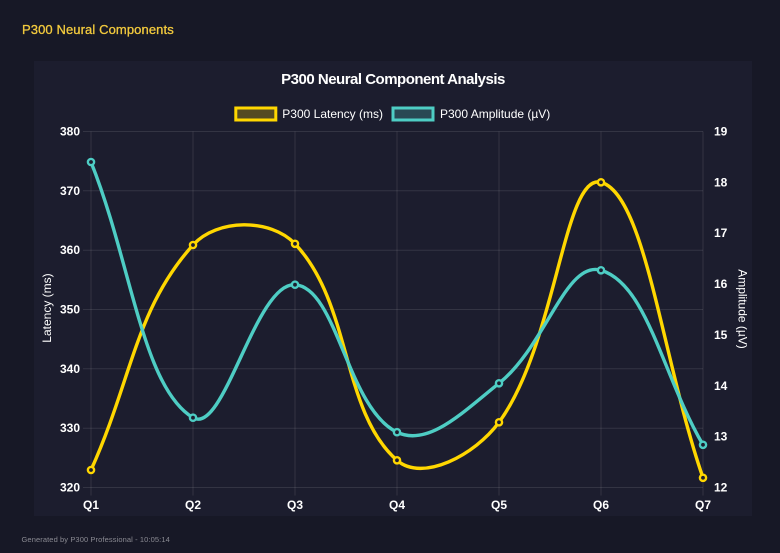 The width and height of the screenshot is (780, 553). I want to click on svg-text: P300 Latency (ms), so click(332, 114).